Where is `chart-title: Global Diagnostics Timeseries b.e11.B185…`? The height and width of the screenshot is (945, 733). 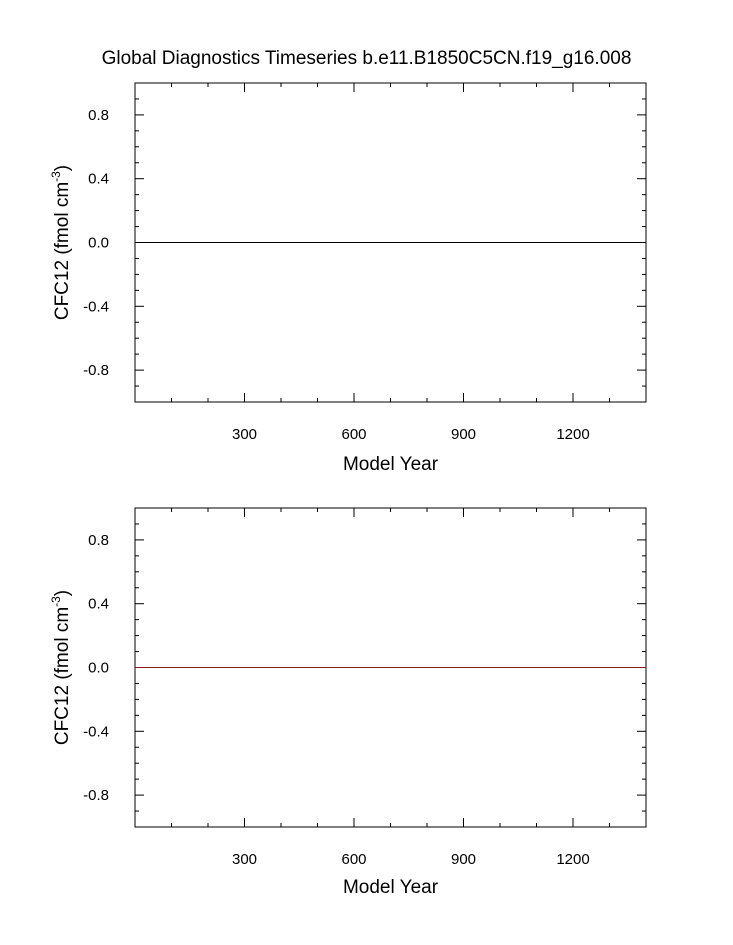
chart-title: Global Diagnostics Timeseries b.e11.B185… is located at coordinates (366, 58).